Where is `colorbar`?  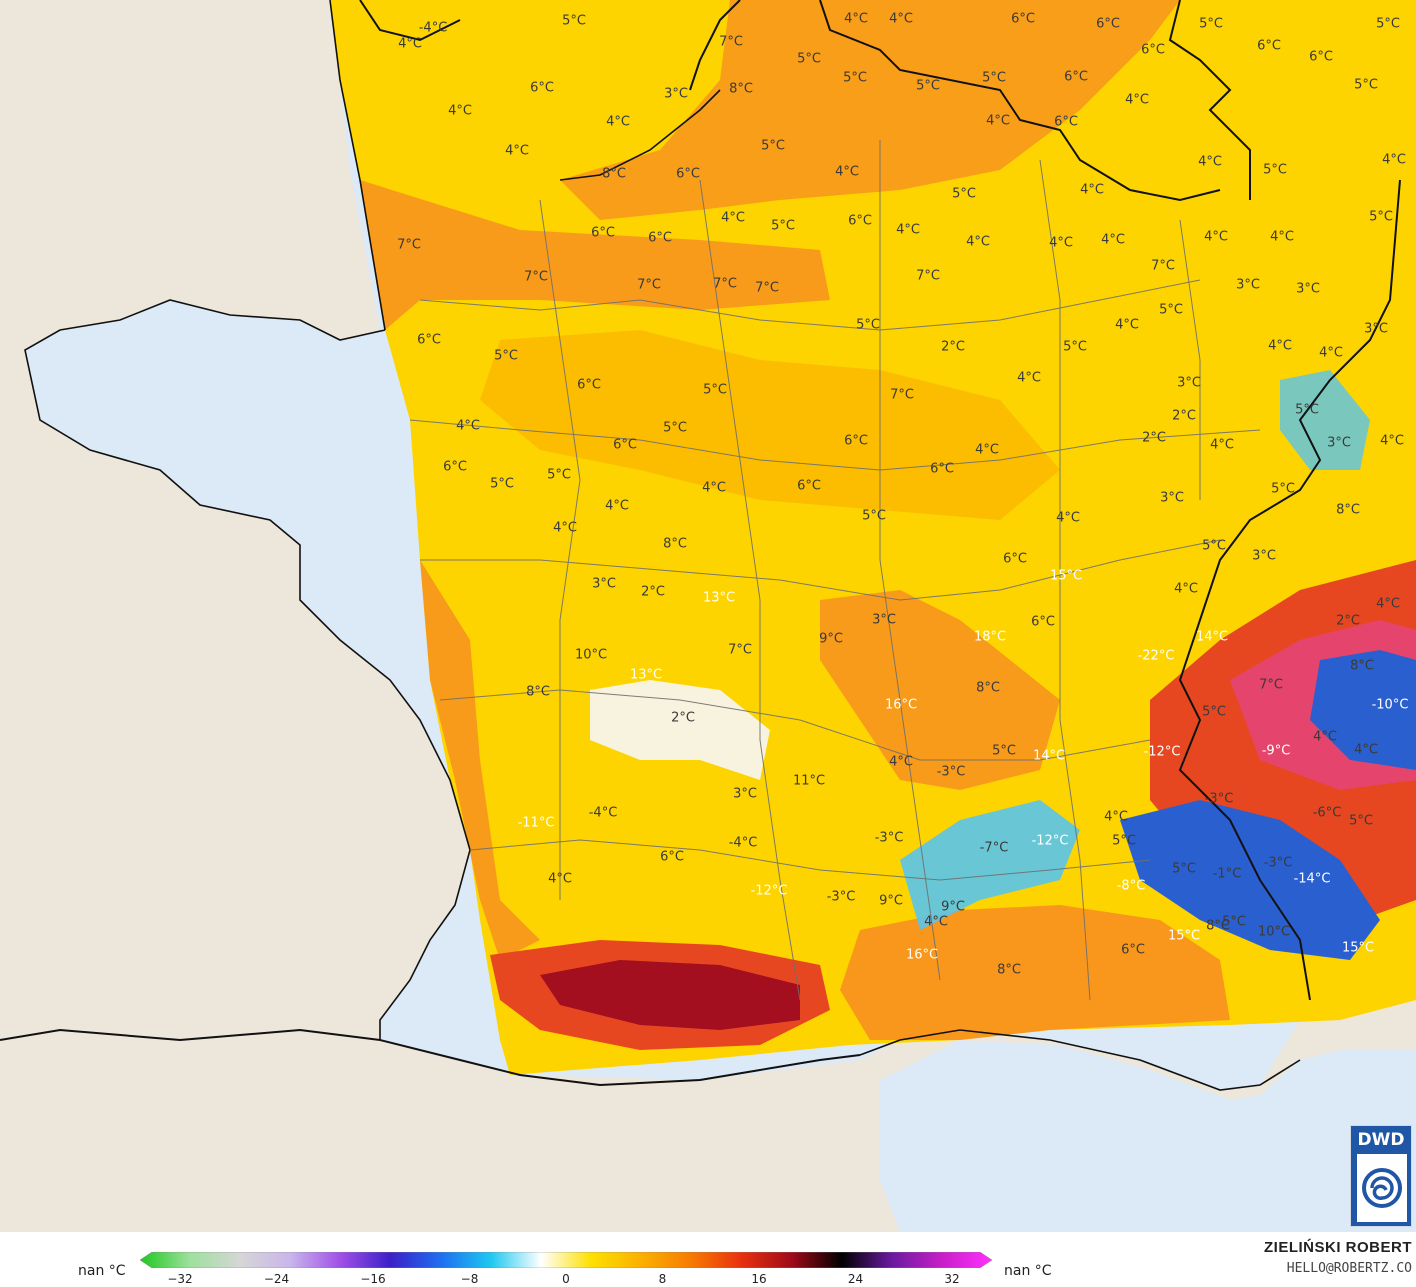
colorbar is located at coordinates (566, 1260).